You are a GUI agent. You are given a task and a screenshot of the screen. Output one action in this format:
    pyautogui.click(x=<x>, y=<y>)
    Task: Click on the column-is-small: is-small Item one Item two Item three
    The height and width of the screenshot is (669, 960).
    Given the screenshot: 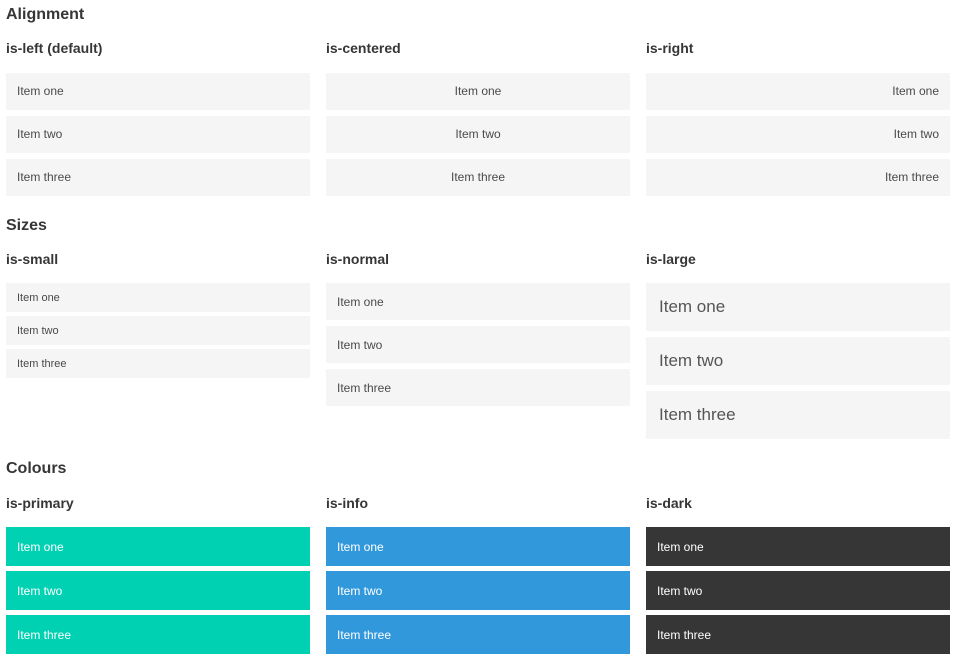 What is the action you would take?
    pyautogui.click(x=158, y=348)
    